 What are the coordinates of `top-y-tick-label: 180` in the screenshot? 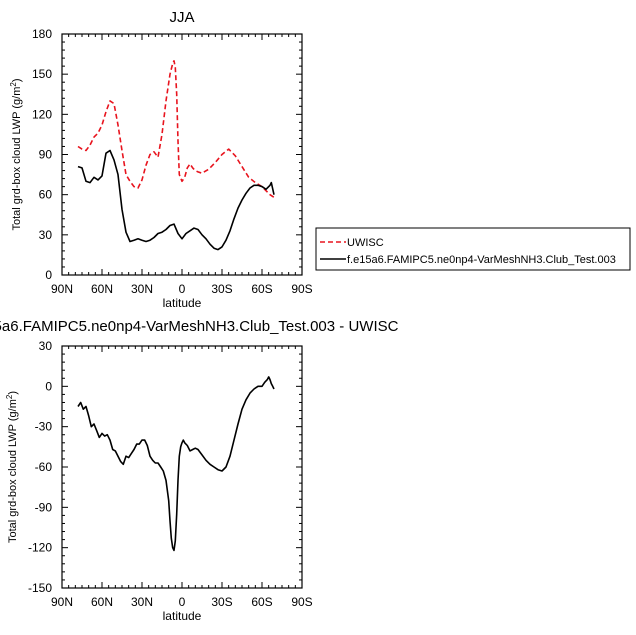 It's located at (42, 34).